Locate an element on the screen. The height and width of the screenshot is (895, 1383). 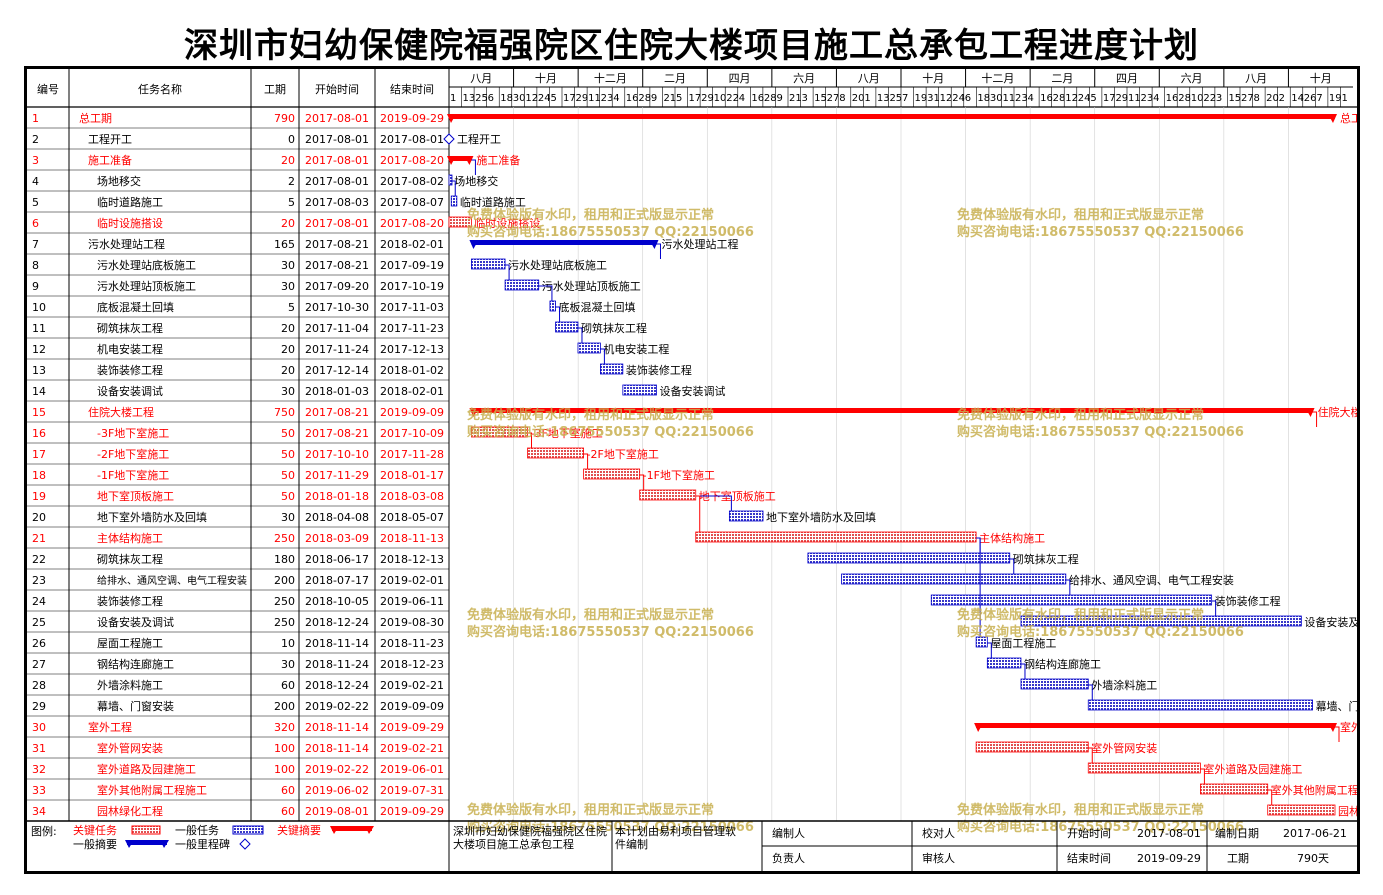
task-duration: 200 is located at coordinates (284, 580).